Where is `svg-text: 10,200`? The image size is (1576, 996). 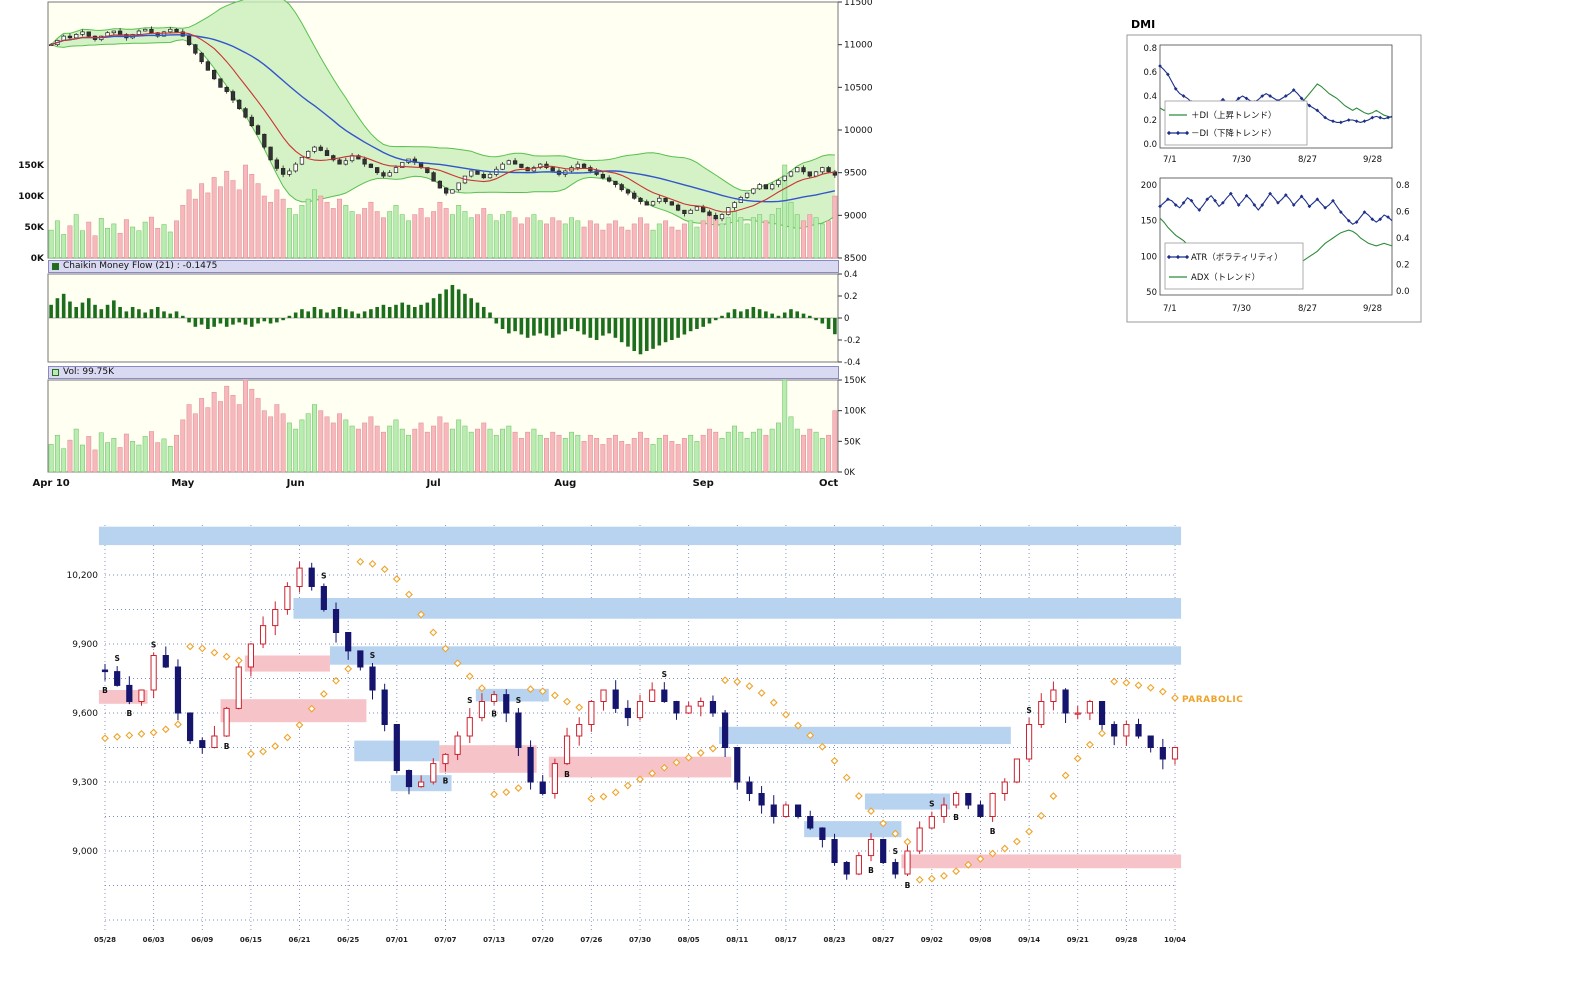
svg-text: 10,200 is located at coordinates (83, 576).